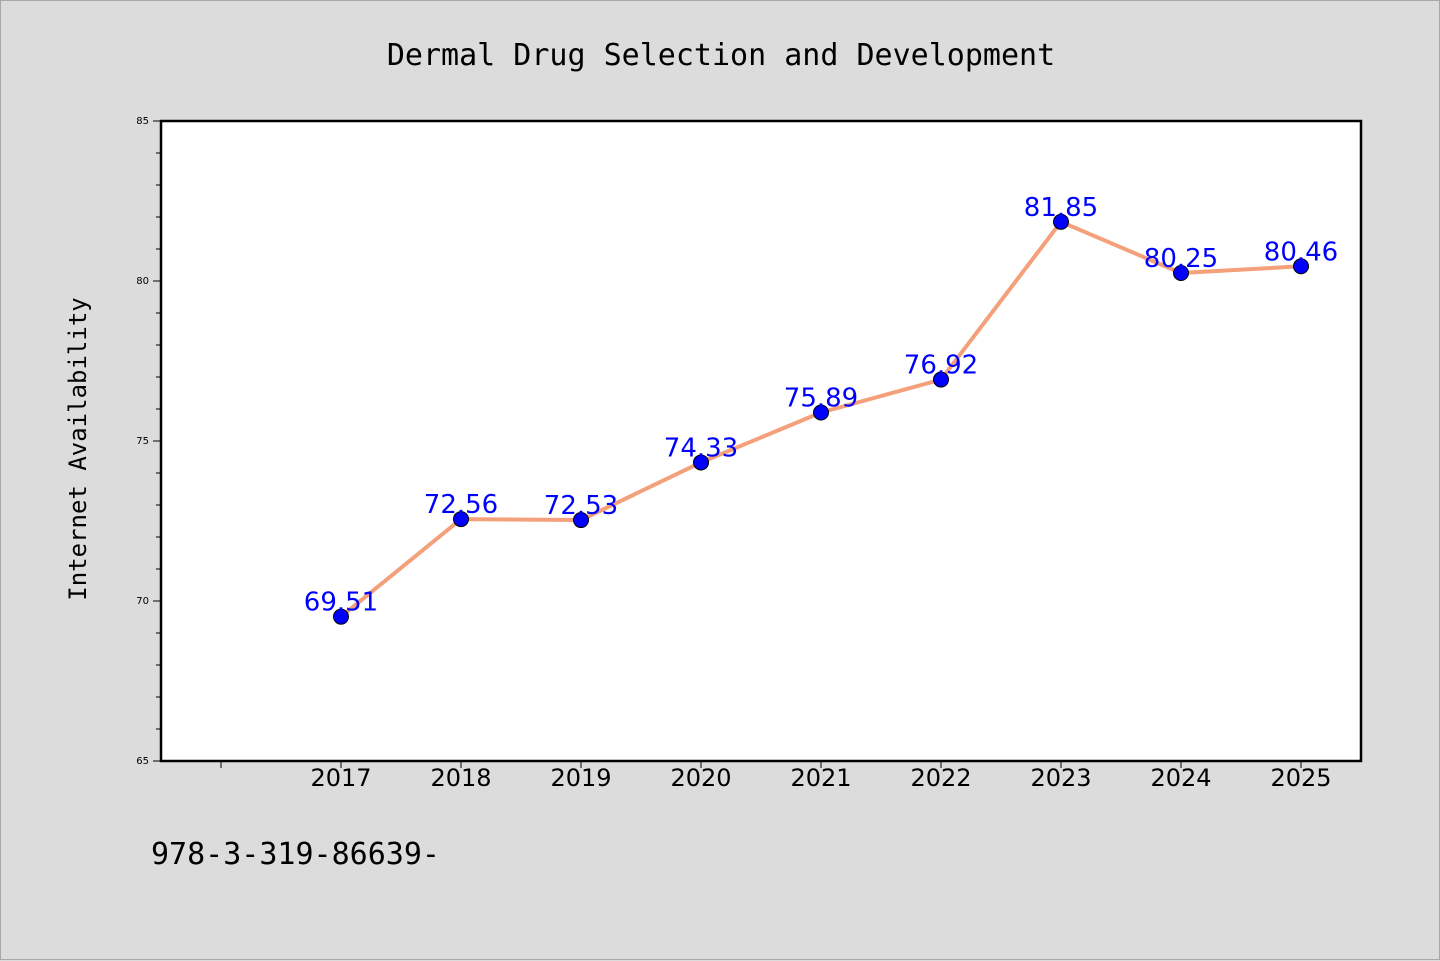 The image size is (1440, 961). I want to click on data-label: 75.89, so click(821, 399).